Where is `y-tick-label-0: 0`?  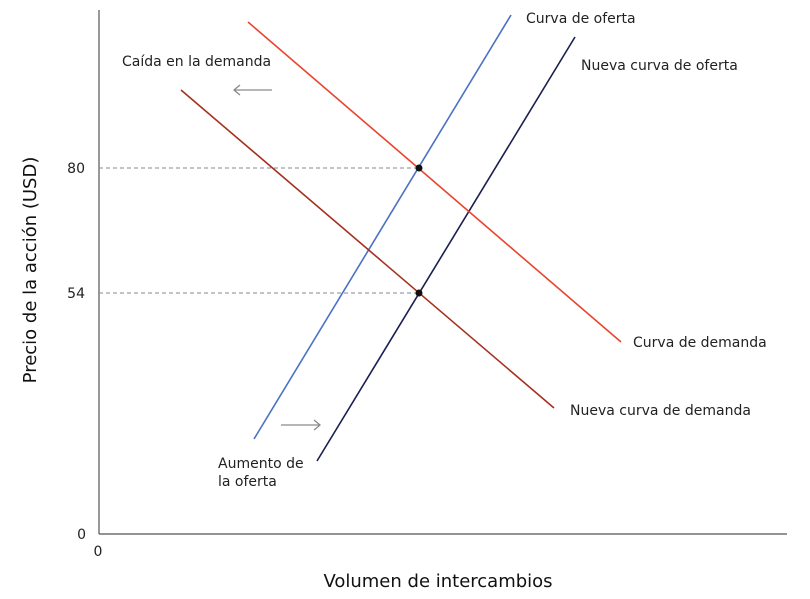 y-tick-label-0: 0 is located at coordinates (81, 535).